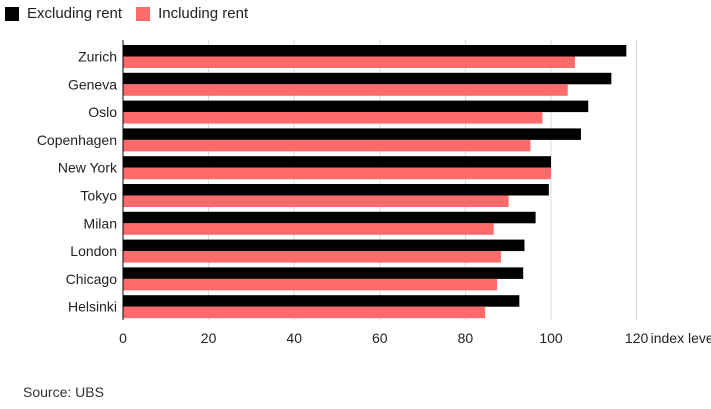 The image size is (711, 409). What do you see at coordinates (63, 392) in the screenshot?
I see `source-note: Source: UBS` at bounding box center [63, 392].